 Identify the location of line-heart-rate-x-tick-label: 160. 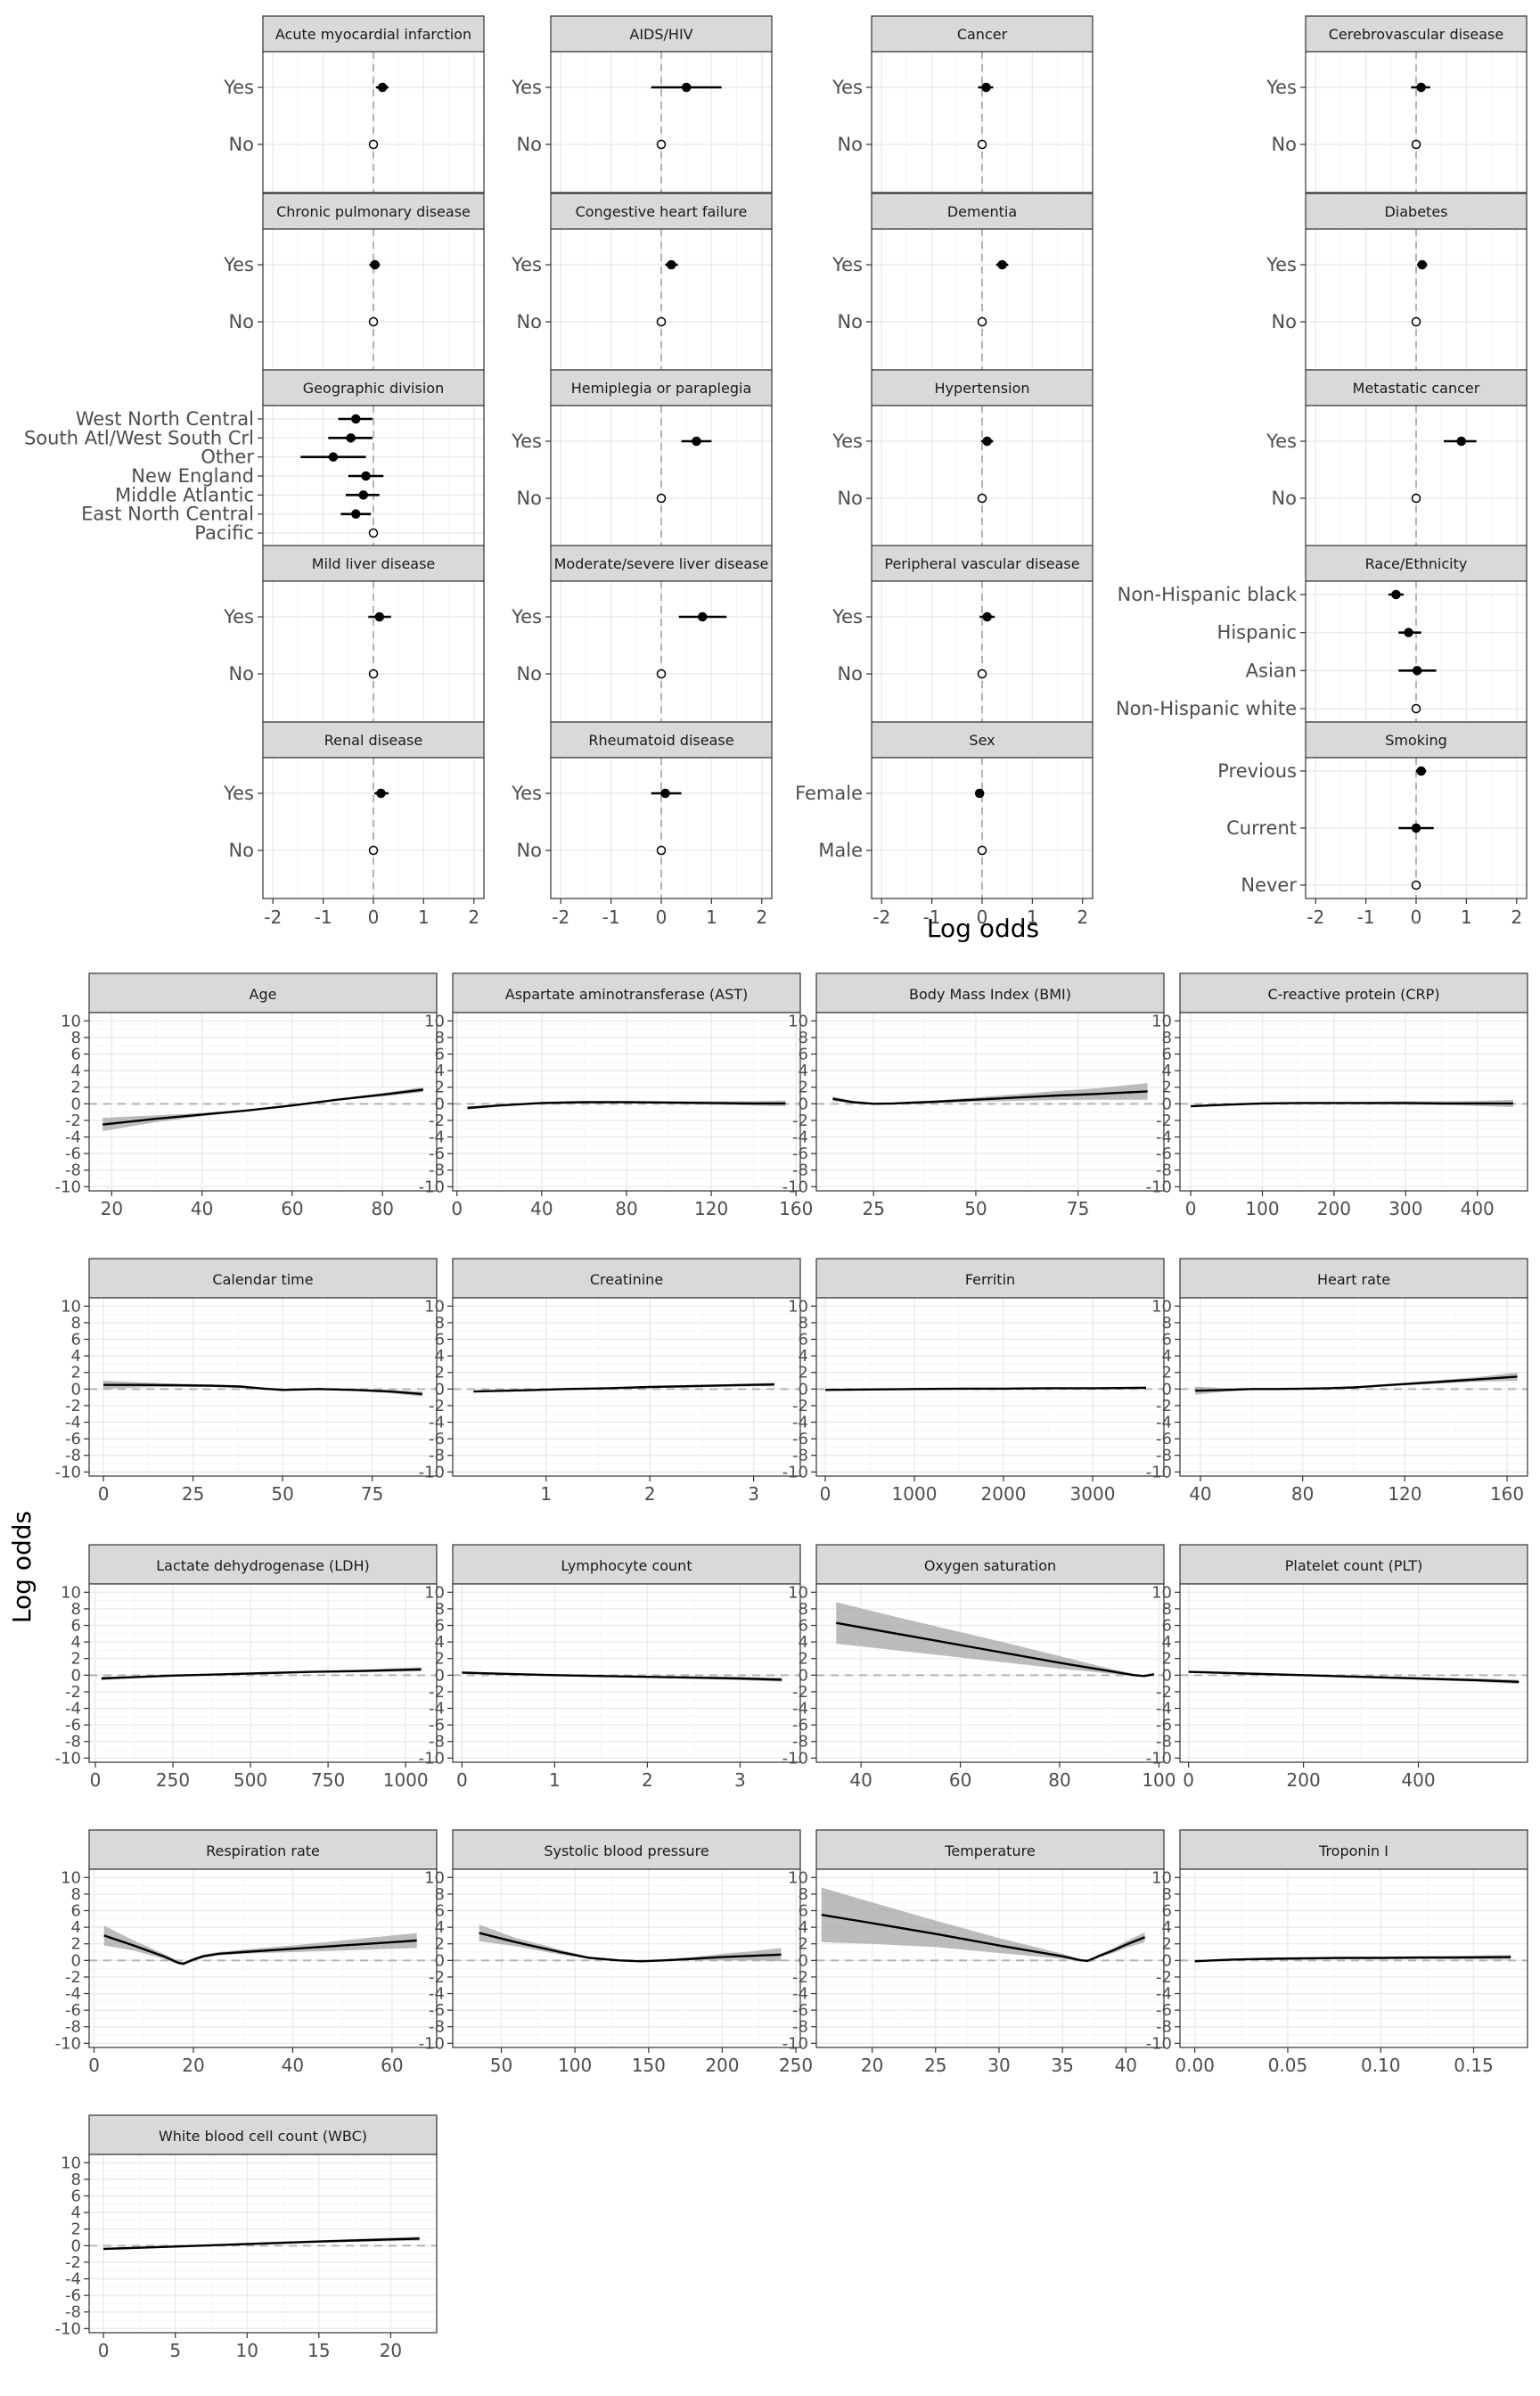
(1507, 1494).